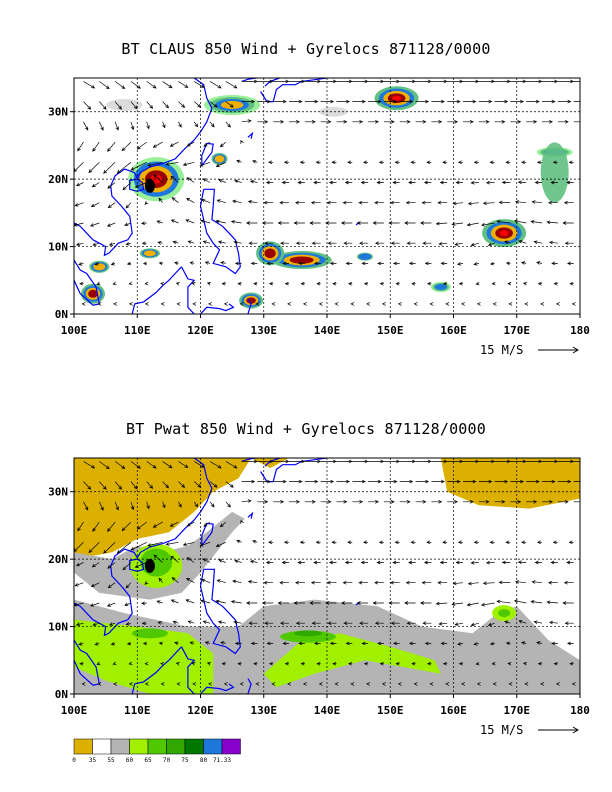 Image resolution: width=612 pixels, height=792 pixels. Describe the element at coordinates (517, 330) in the screenshot. I see `x-tick-label: 170E` at that location.